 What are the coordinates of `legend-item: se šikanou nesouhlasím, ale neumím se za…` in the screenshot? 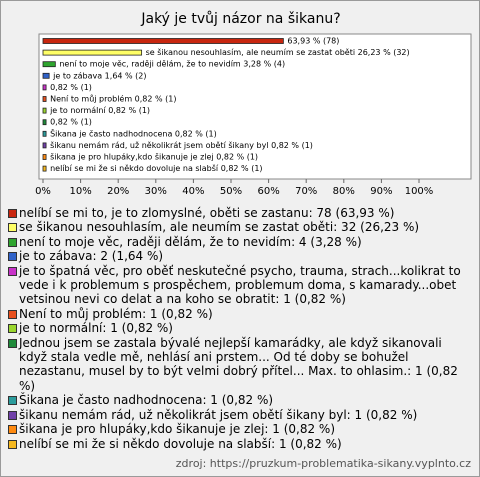 It's located at (240, 227).